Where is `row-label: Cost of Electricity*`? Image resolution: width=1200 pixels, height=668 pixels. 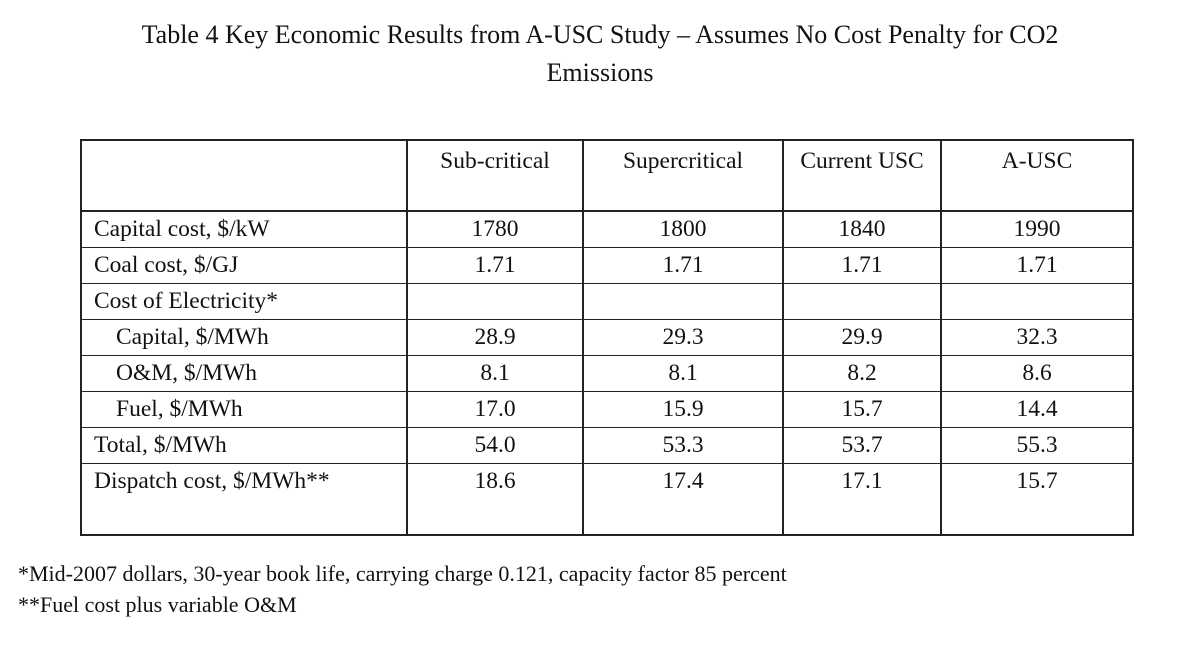 row-label: Cost of Electricity* is located at coordinates (244, 301).